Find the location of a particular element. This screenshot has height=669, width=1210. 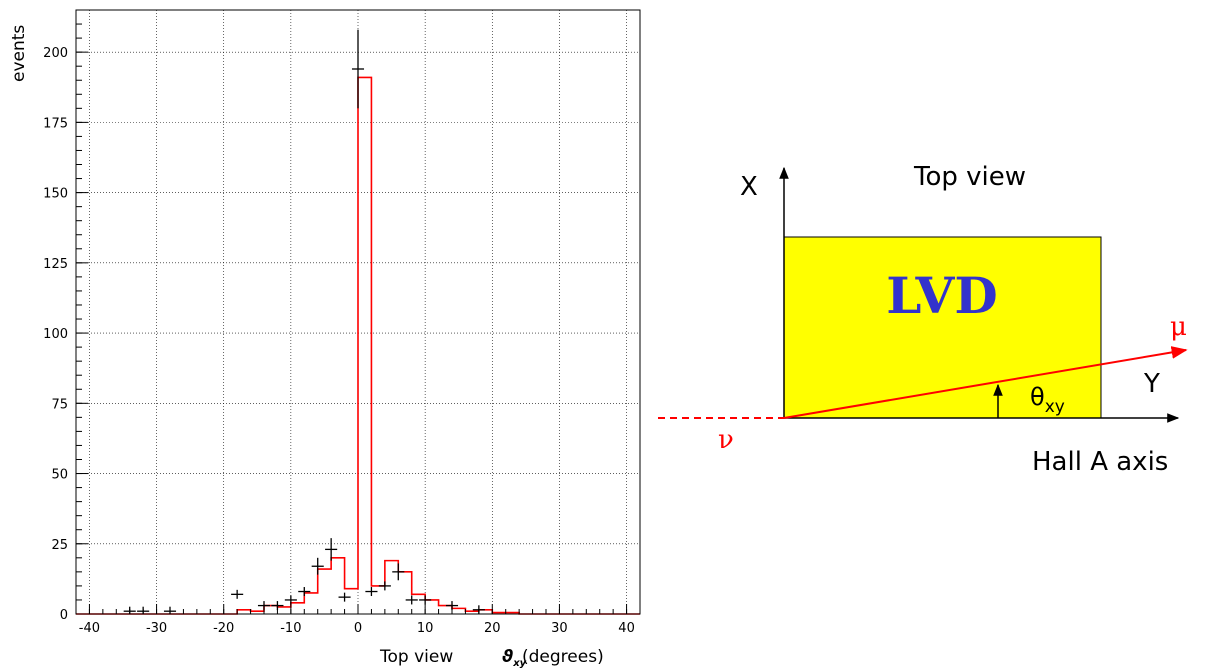

x-tick-label: 10 is located at coordinates (425, 628).